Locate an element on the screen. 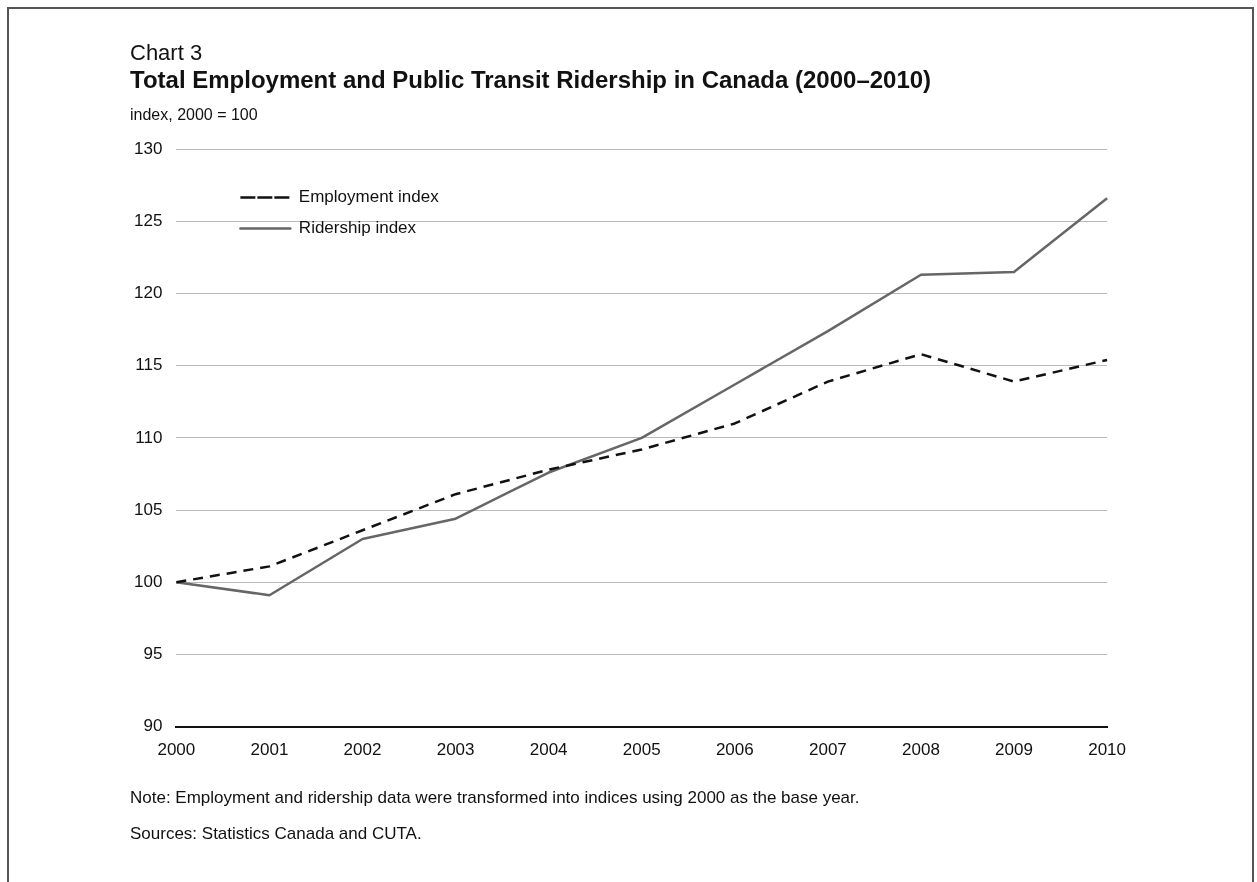  x-tick-label: 2002 is located at coordinates (362, 750).